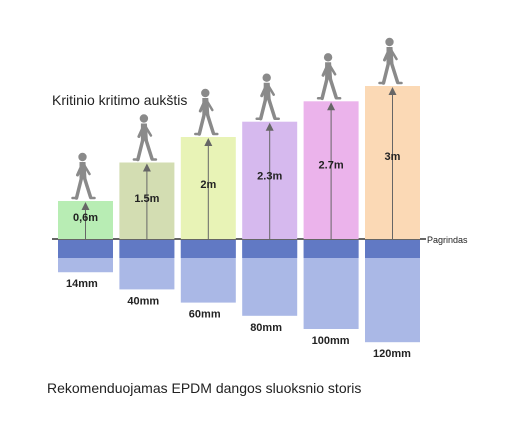 The width and height of the screenshot is (527, 425). I want to click on column-2: 1.5m 40mm, so click(147, 210).